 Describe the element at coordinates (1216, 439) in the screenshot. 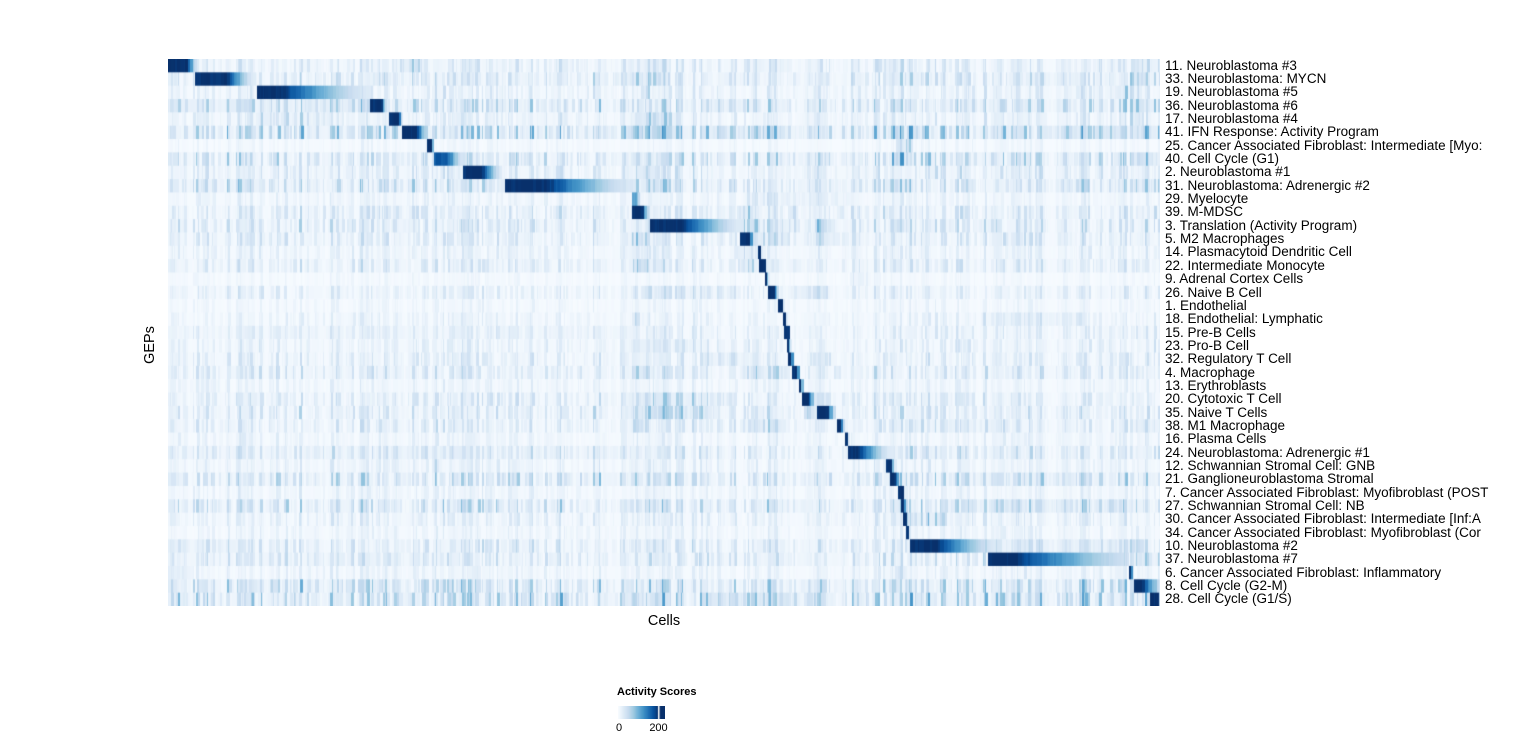

I see `gep-row-label: 16. Plasma Cells` at that location.